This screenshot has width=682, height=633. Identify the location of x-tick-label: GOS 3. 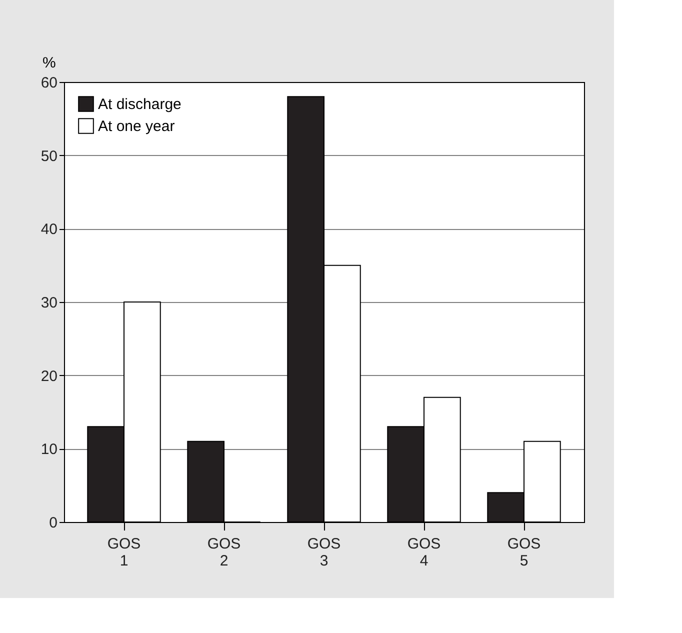
(324, 553).